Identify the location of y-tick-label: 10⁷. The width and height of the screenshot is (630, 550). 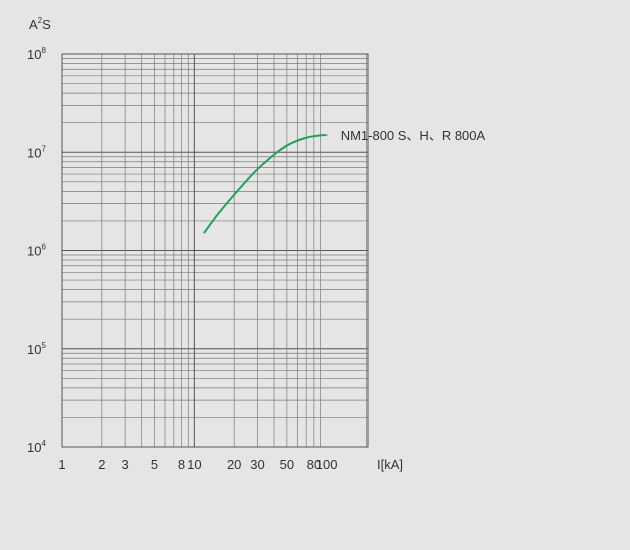
(36, 152).